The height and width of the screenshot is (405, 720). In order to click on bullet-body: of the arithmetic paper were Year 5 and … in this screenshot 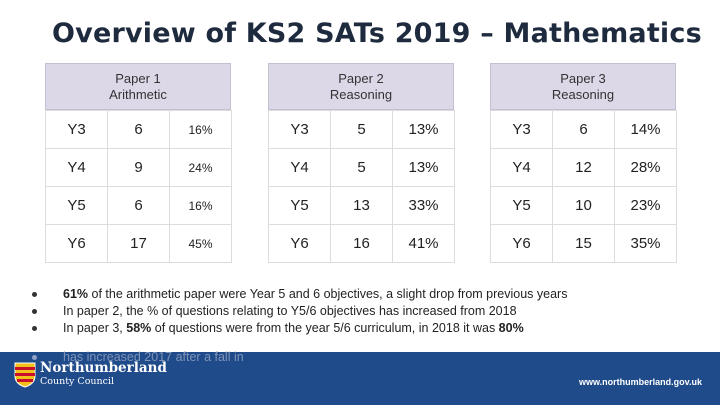, I will do `click(328, 294)`.